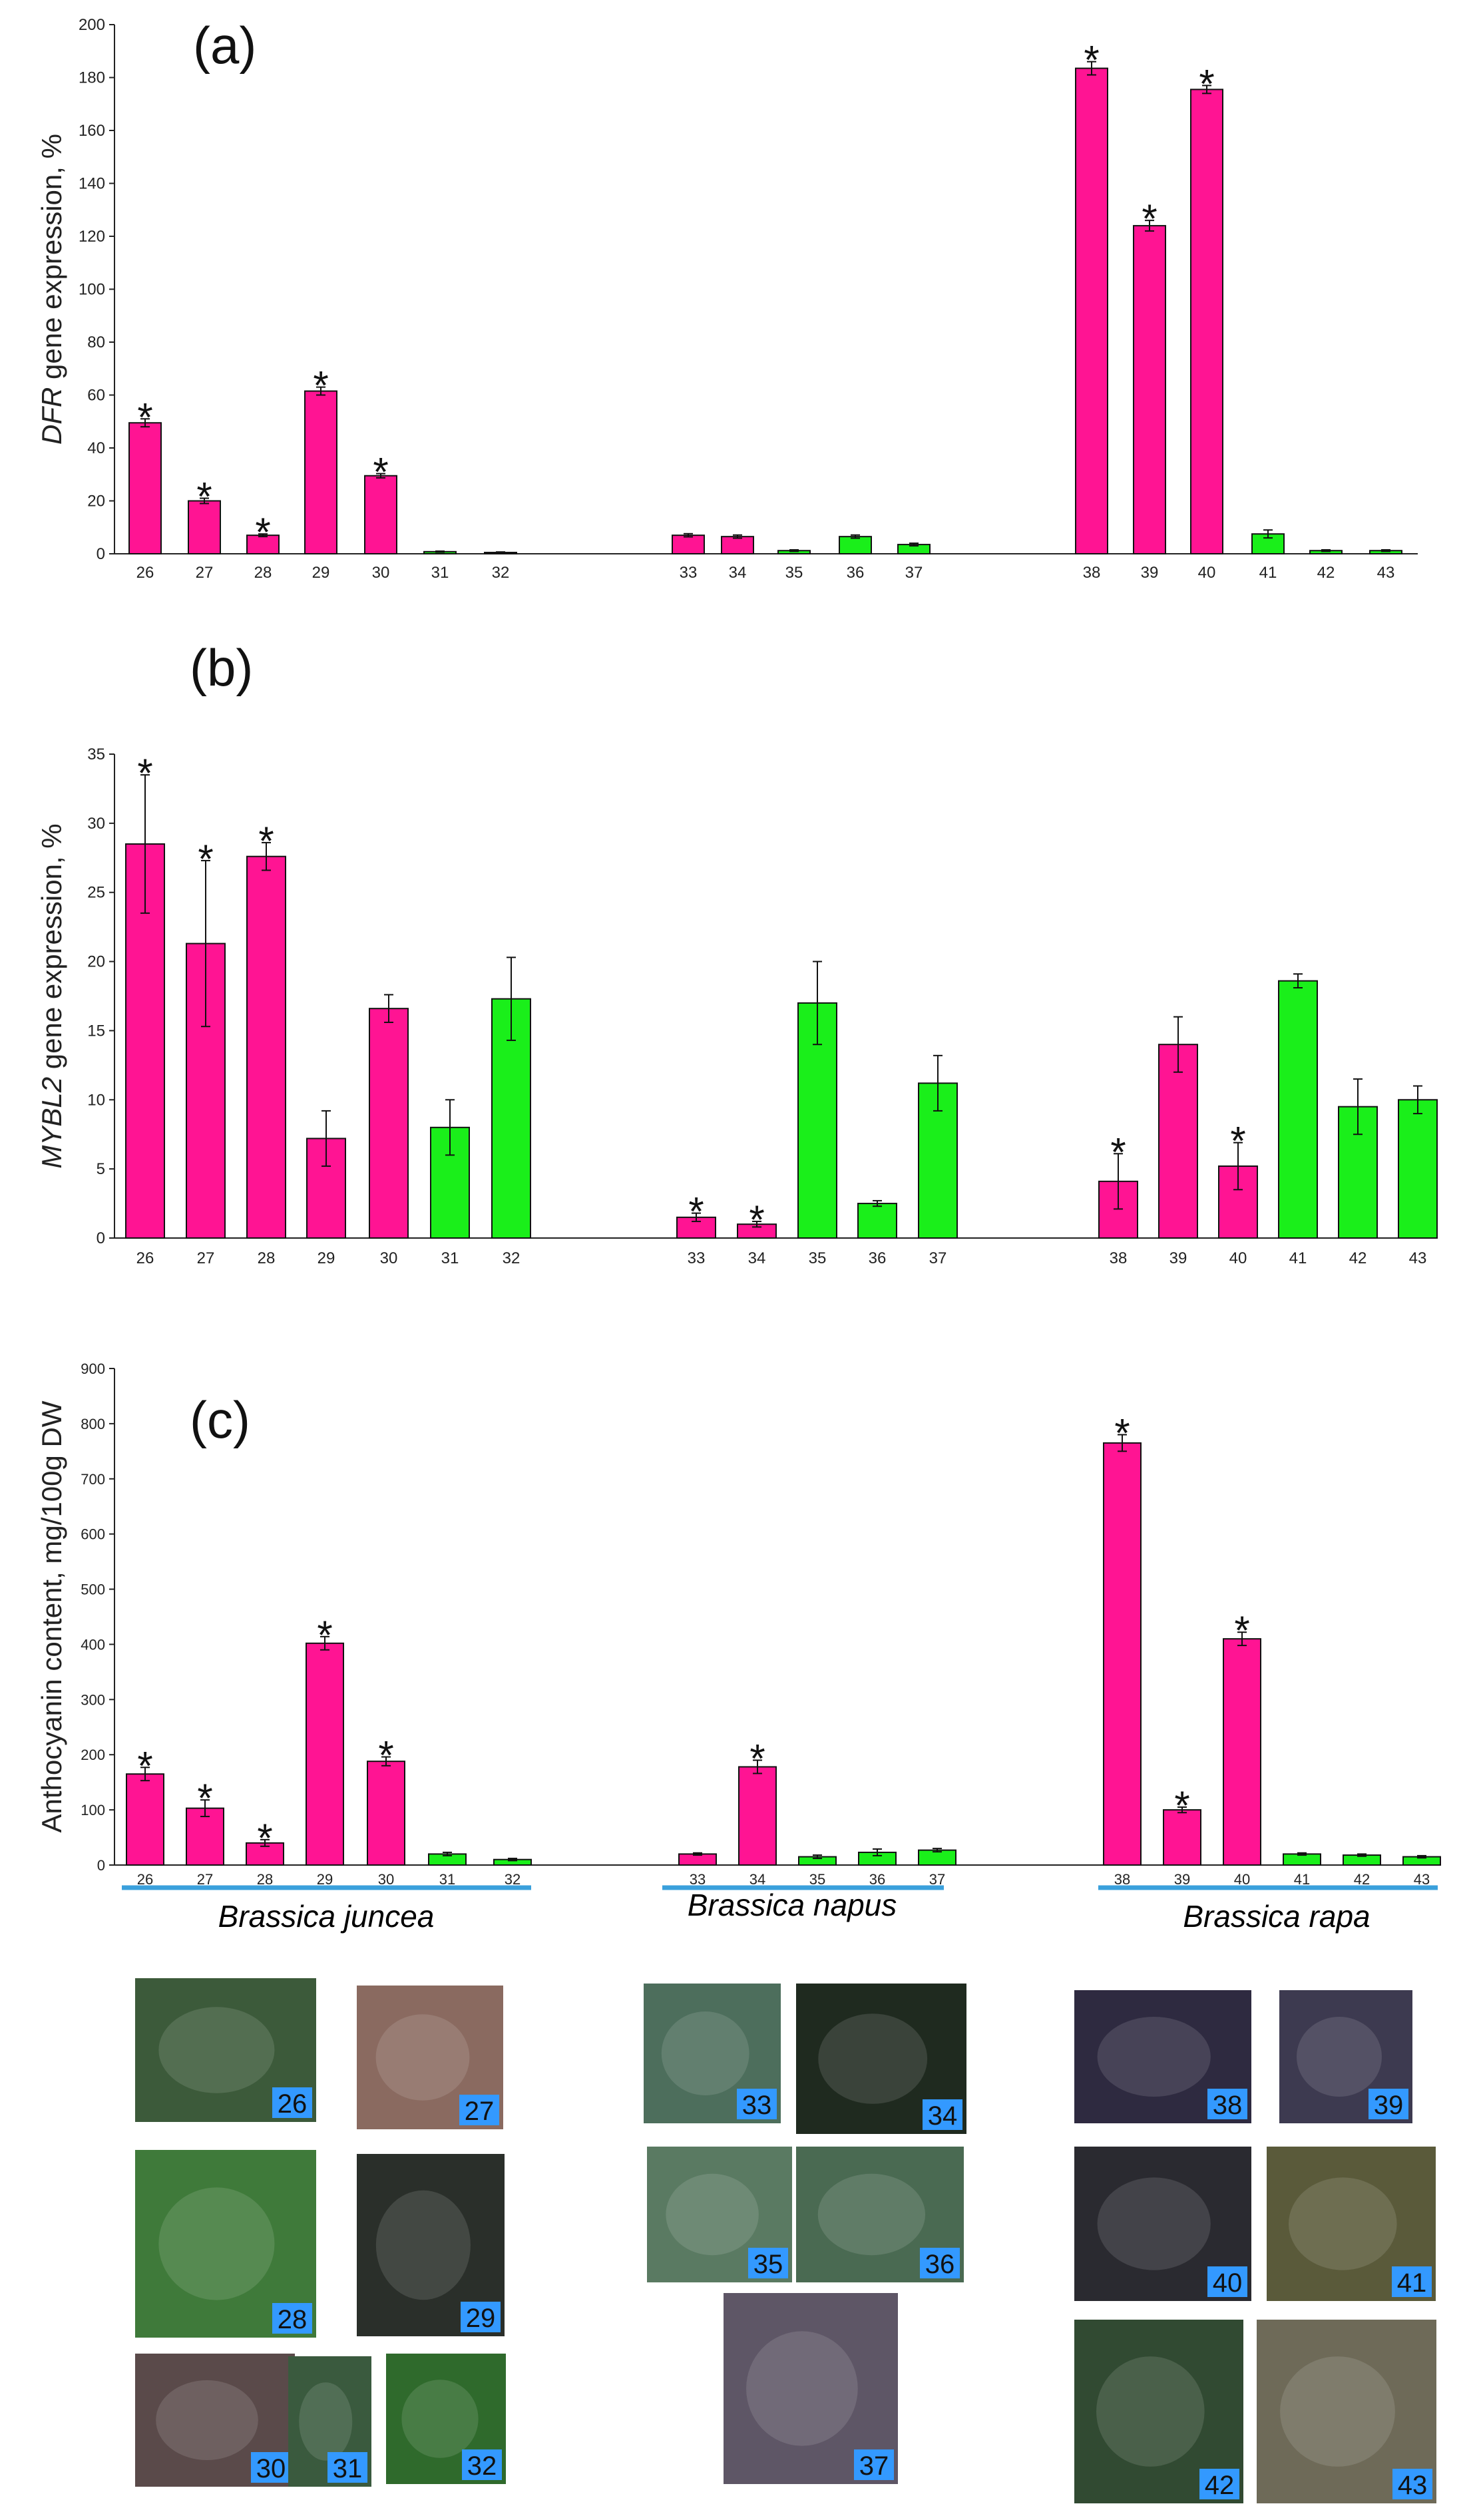  I want to click on y-tick-label: 140, so click(92, 184).